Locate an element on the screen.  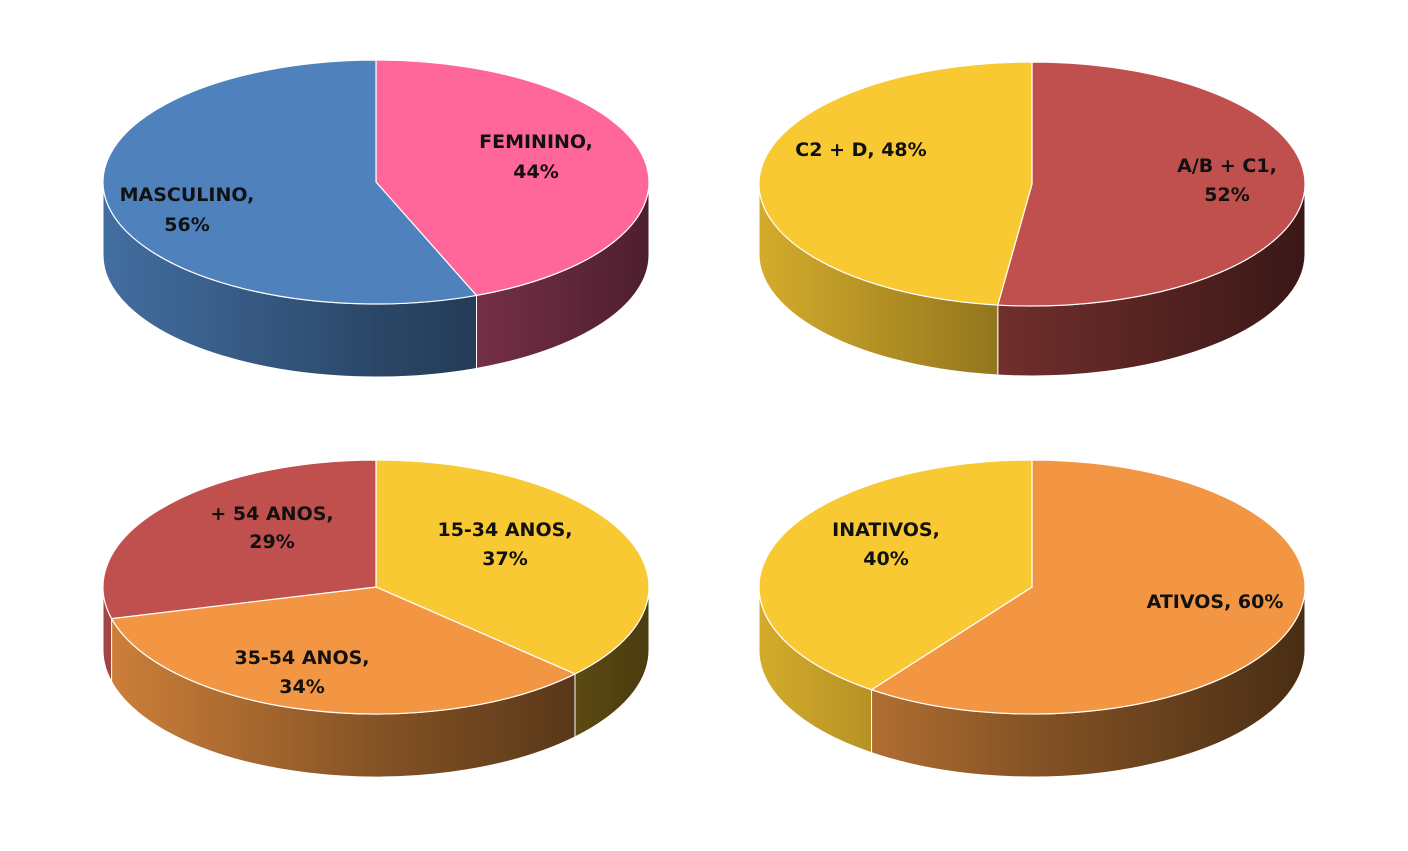
pie-slice-a-b-c1 is located at coordinates (1151, 184).